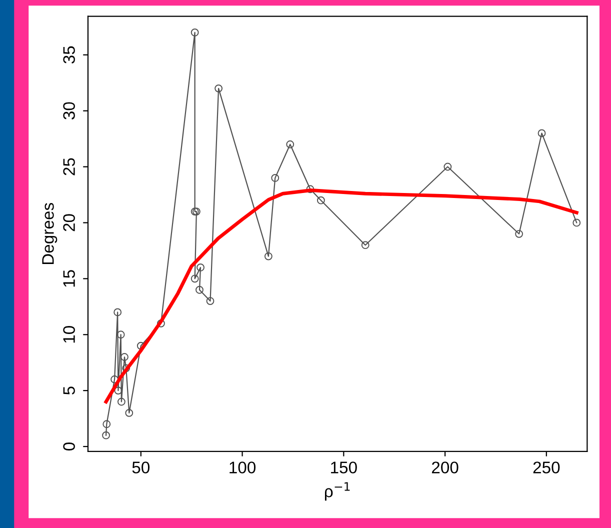 This screenshot has width=611, height=528. What do you see at coordinates (69, 278) in the screenshot?
I see `y-tick-label: 15` at bounding box center [69, 278].